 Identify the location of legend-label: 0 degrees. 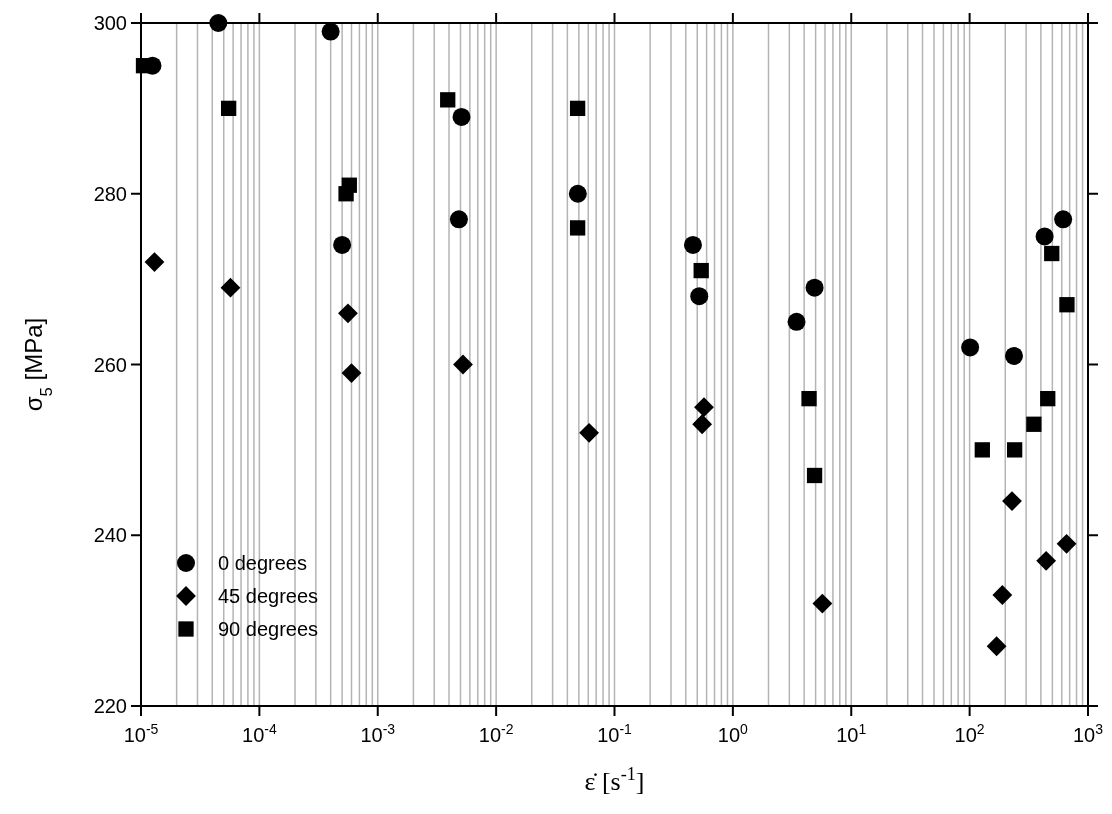
(262, 563).